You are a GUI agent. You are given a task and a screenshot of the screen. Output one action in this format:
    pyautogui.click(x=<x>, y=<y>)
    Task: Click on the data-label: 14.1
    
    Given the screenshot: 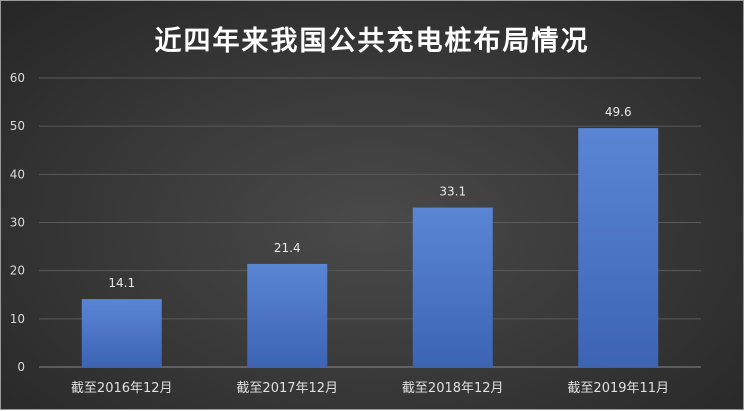 What is the action you would take?
    pyautogui.click(x=121, y=283)
    